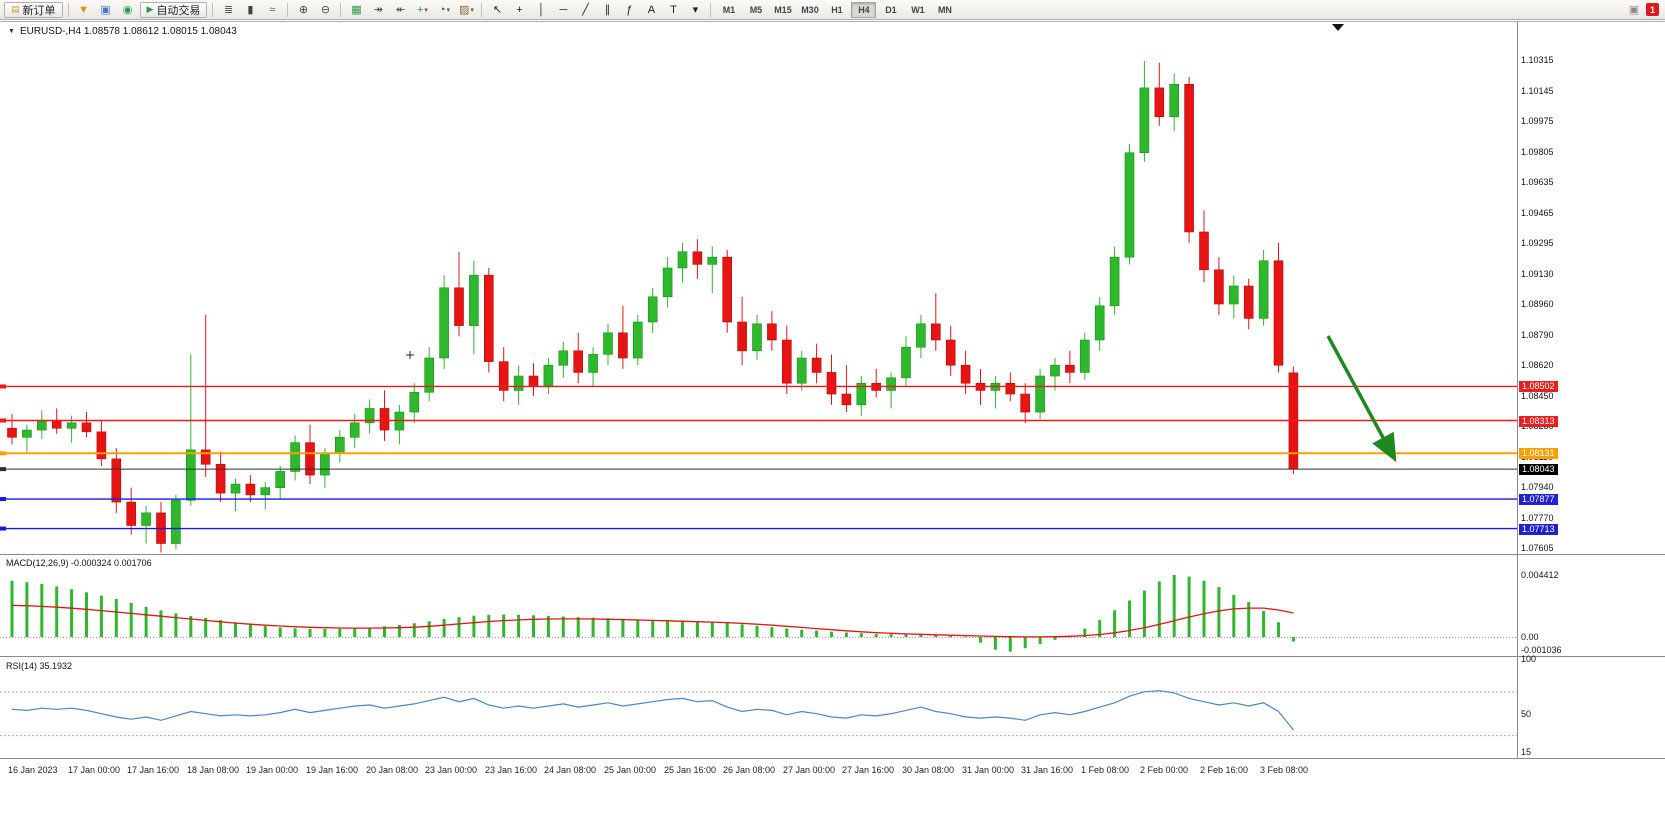 This screenshot has width=1665, height=832. Describe the element at coordinates (782, 10) in the screenshot. I see `timeframe-m15-button: M15` at that location.